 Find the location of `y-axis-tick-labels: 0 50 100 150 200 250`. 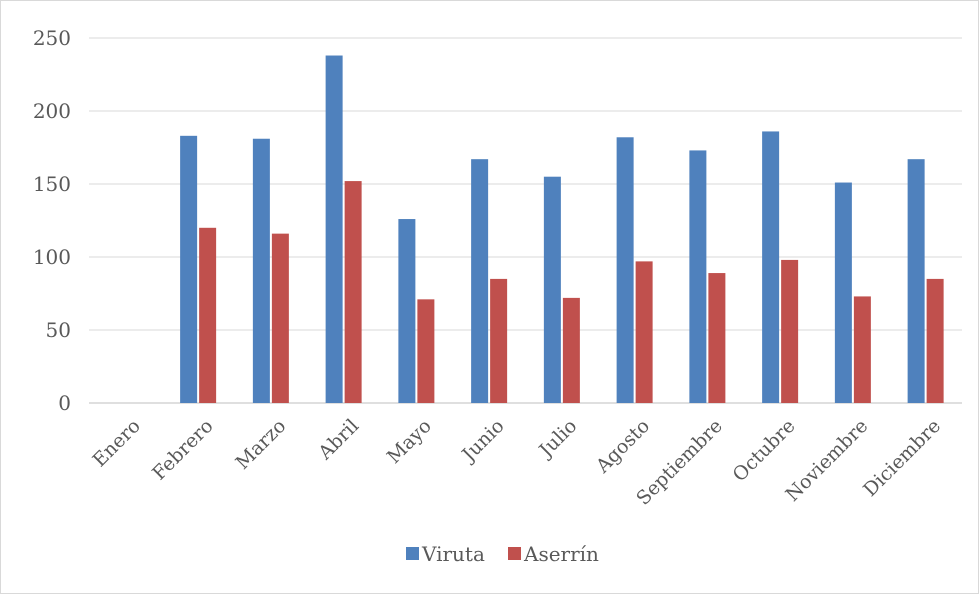

y-axis-tick-labels: 0 50 100 150 200 250 is located at coordinates (52, 220).